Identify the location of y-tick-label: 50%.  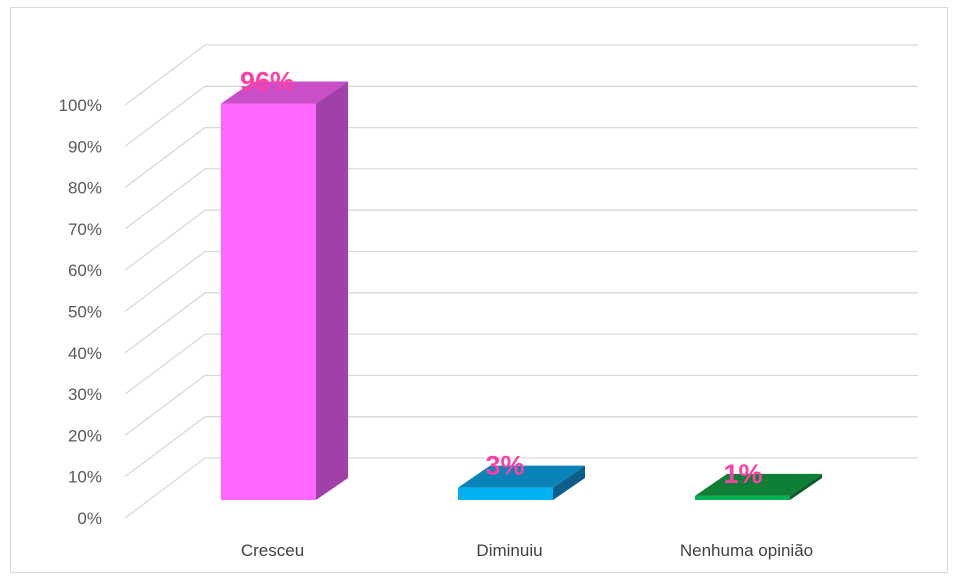
(85, 312).